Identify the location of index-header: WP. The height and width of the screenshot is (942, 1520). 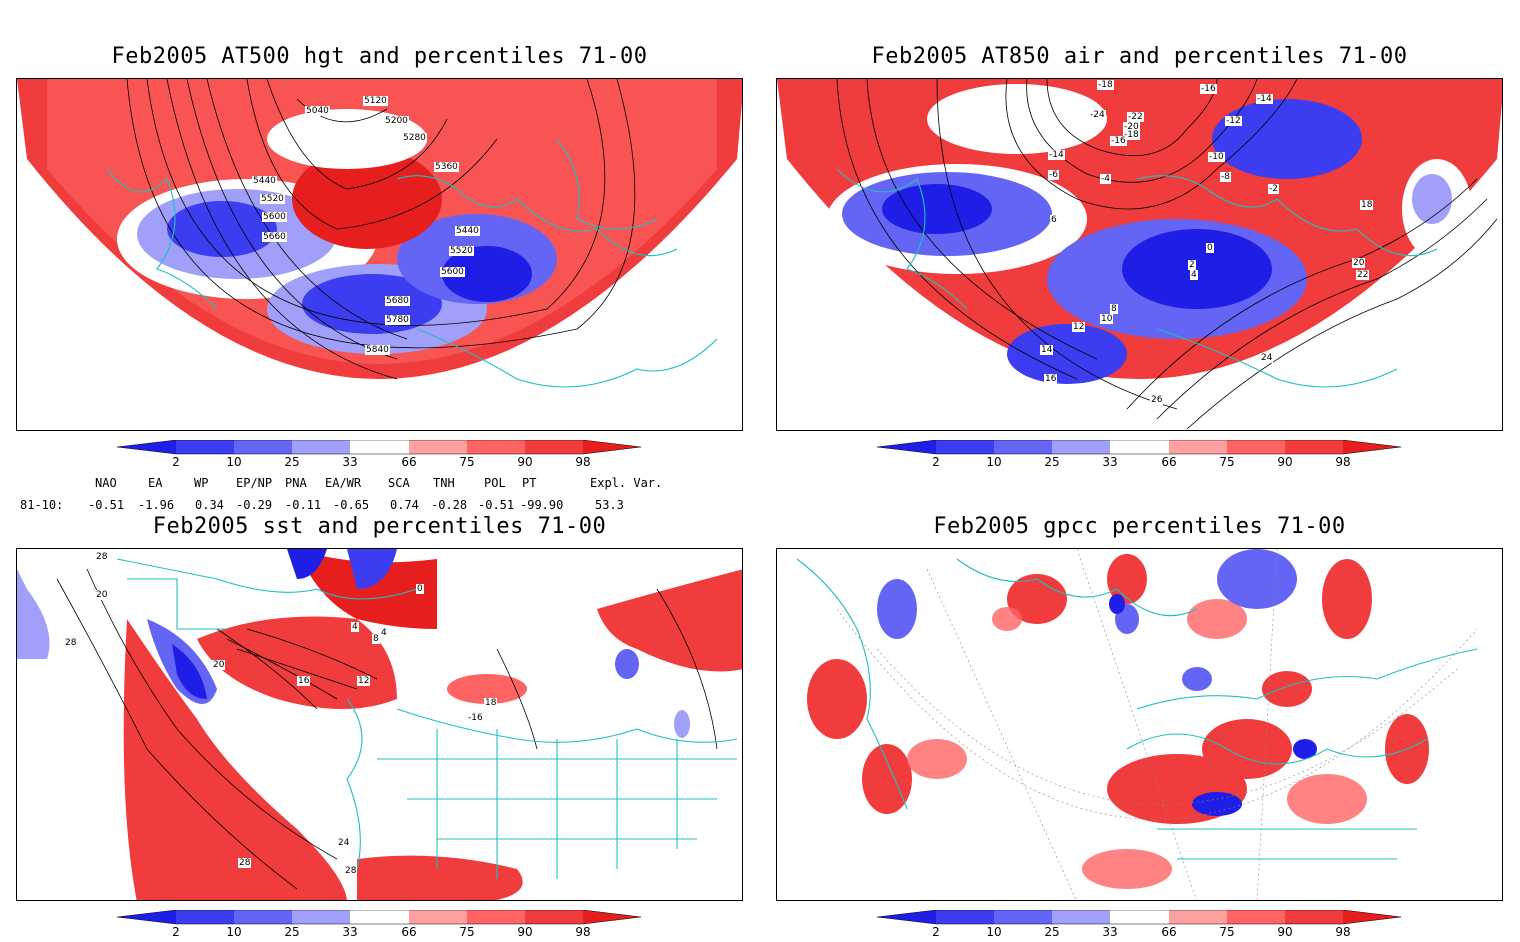
(201, 483).